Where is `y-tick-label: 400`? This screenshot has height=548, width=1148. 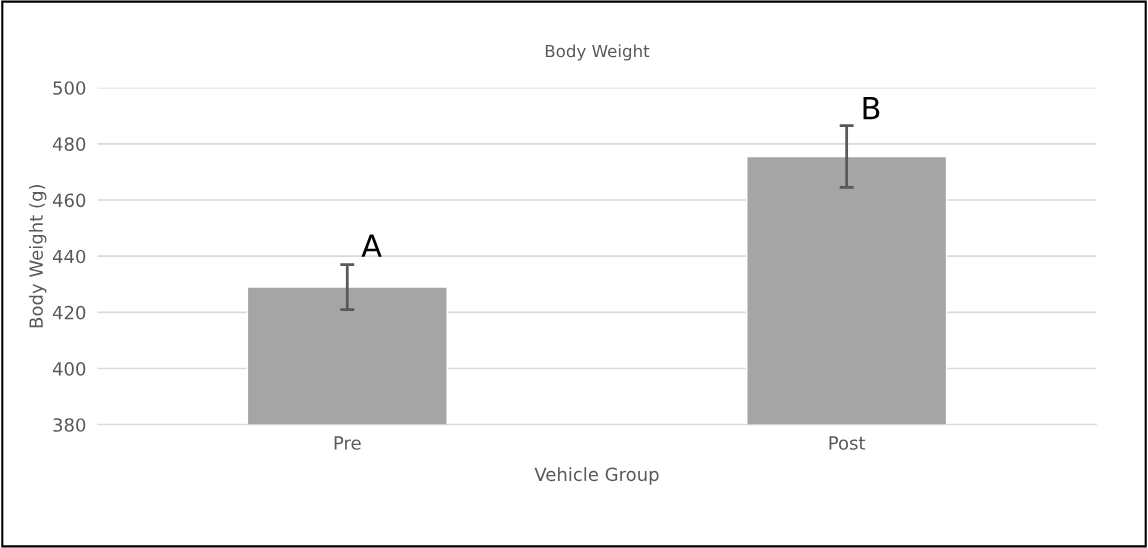 y-tick-label: 400 is located at coordinates (69, 368).